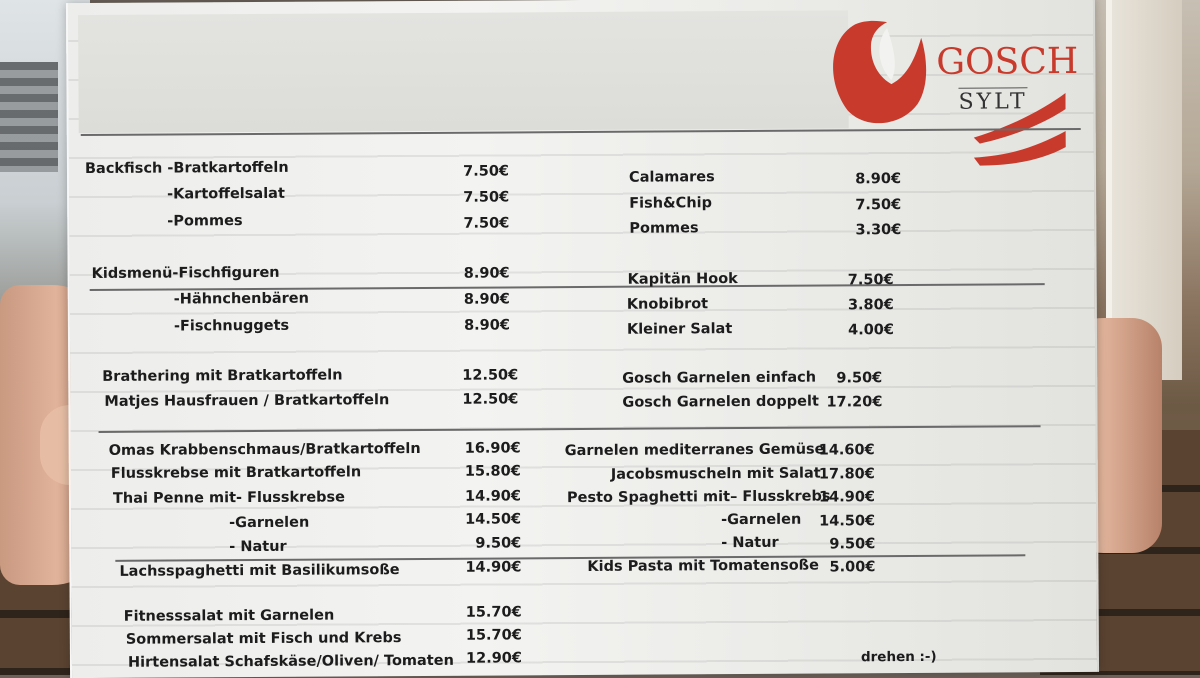 The width and height of the screenshot is (1200, 678). What do you see at coordinates (492, 471) in the screenshot?
I see `menu-item-price: 15.80€` at bounding box center [492, 471].